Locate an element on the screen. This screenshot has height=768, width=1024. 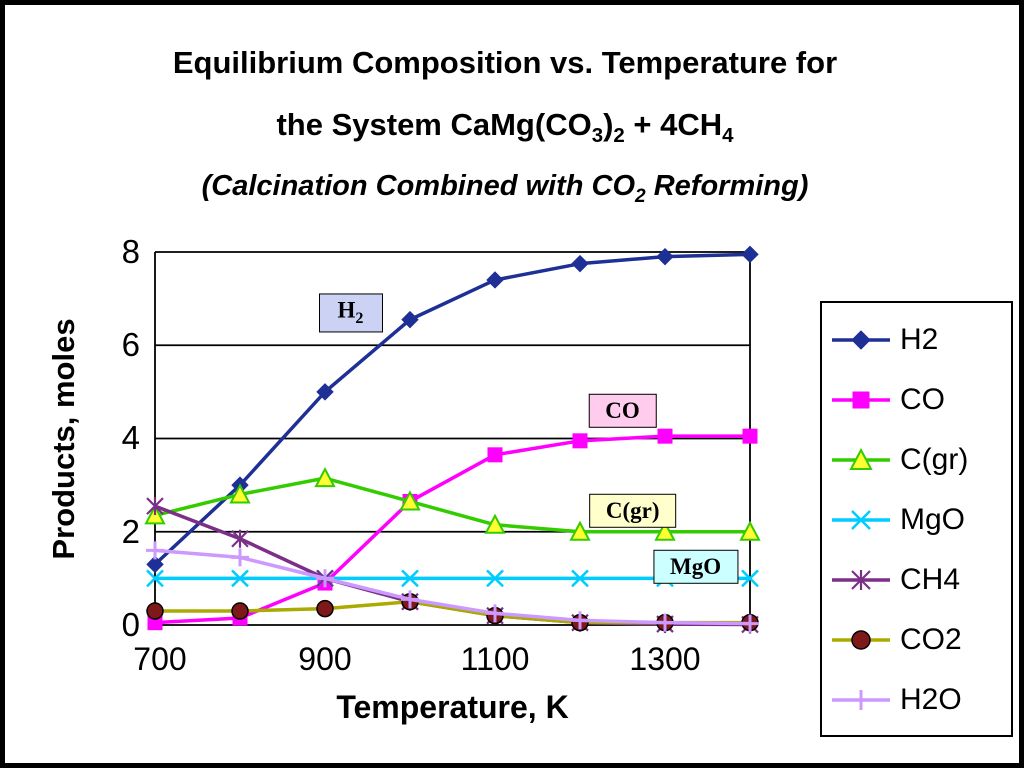
legend-item-co2: CO2 is located at coordinates (916, 640).